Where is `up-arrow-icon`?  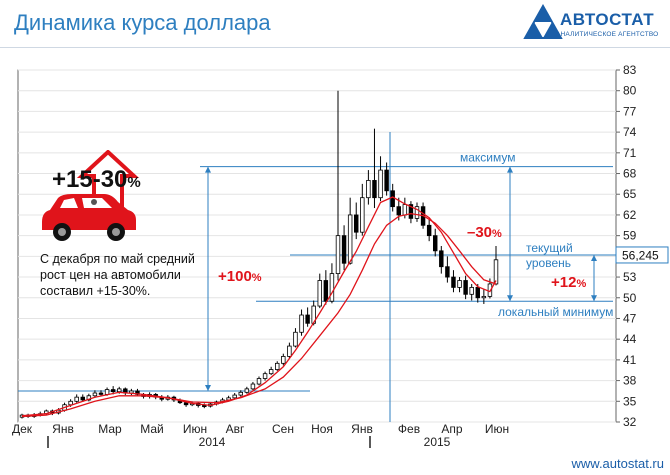 up-arrow-icon is located at coordinates (108, 179).